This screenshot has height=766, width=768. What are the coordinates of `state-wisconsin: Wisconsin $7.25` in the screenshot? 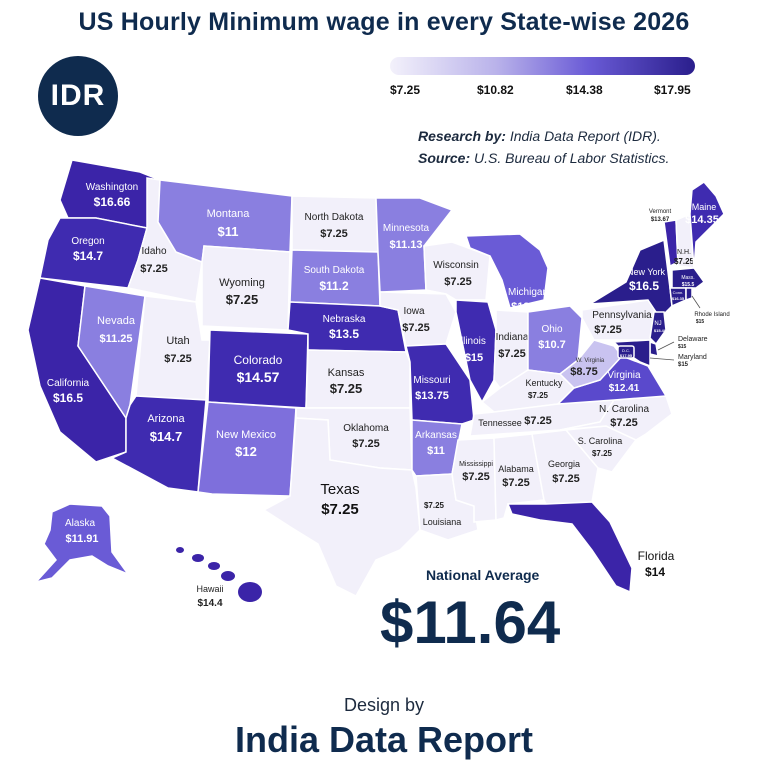 It's located at (457, 271).